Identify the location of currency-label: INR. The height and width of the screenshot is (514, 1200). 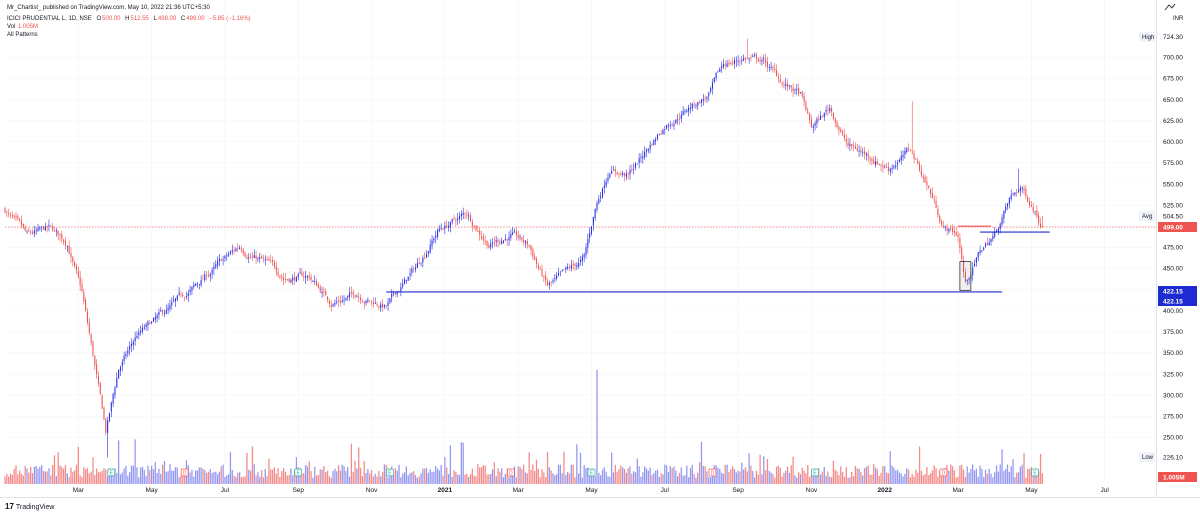
(1178, 19).